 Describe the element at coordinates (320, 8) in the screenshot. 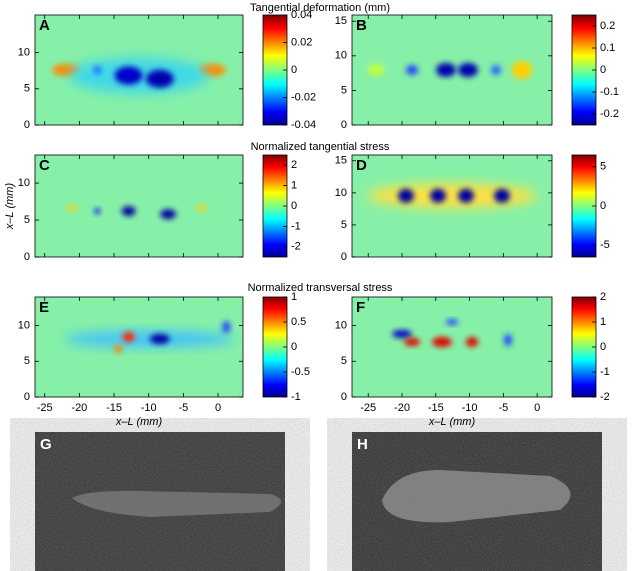

I see `row-title: Tangential deformation (mm)` at that location.